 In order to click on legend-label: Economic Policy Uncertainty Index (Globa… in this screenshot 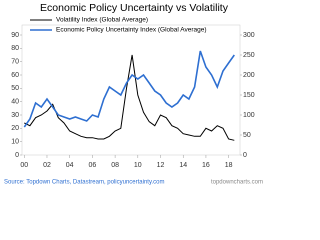, I will do `click(131, 30)`.